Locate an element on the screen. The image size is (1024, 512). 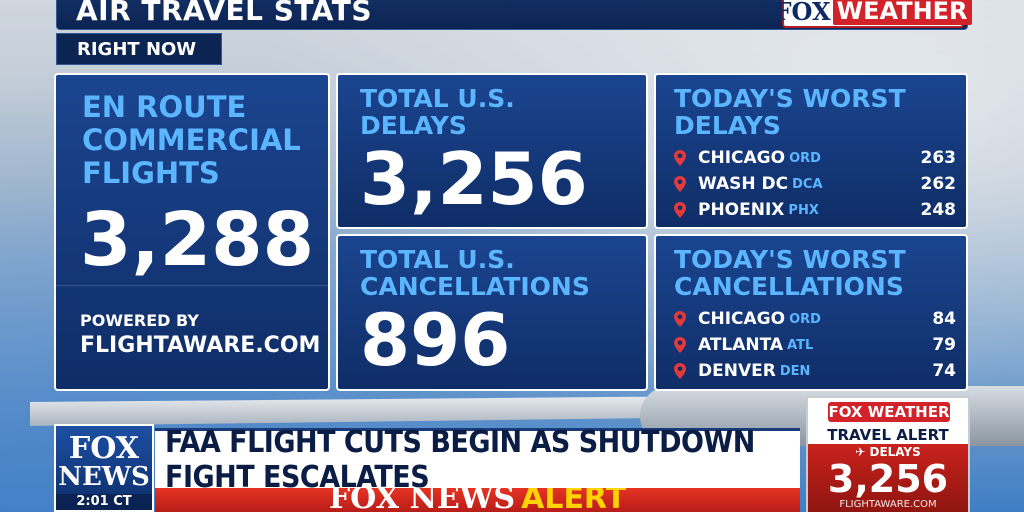
airport-code: ATL is located at coordinates (800, 345).